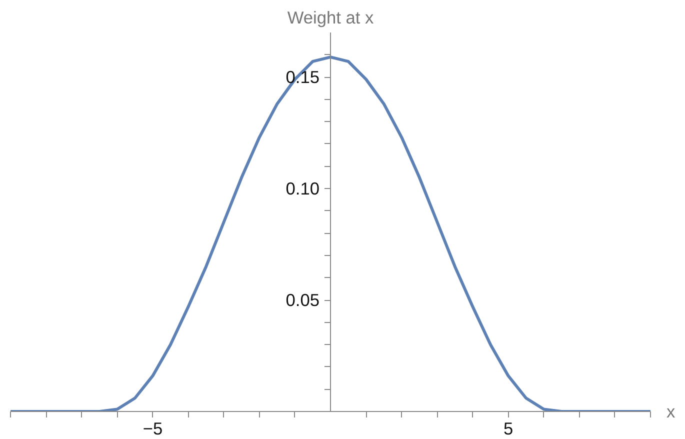 This screenshot has height=439, width=685. Describe the element at coordinates (671, 412) in the screenshot. I see `x-axis-title: x` at that location.